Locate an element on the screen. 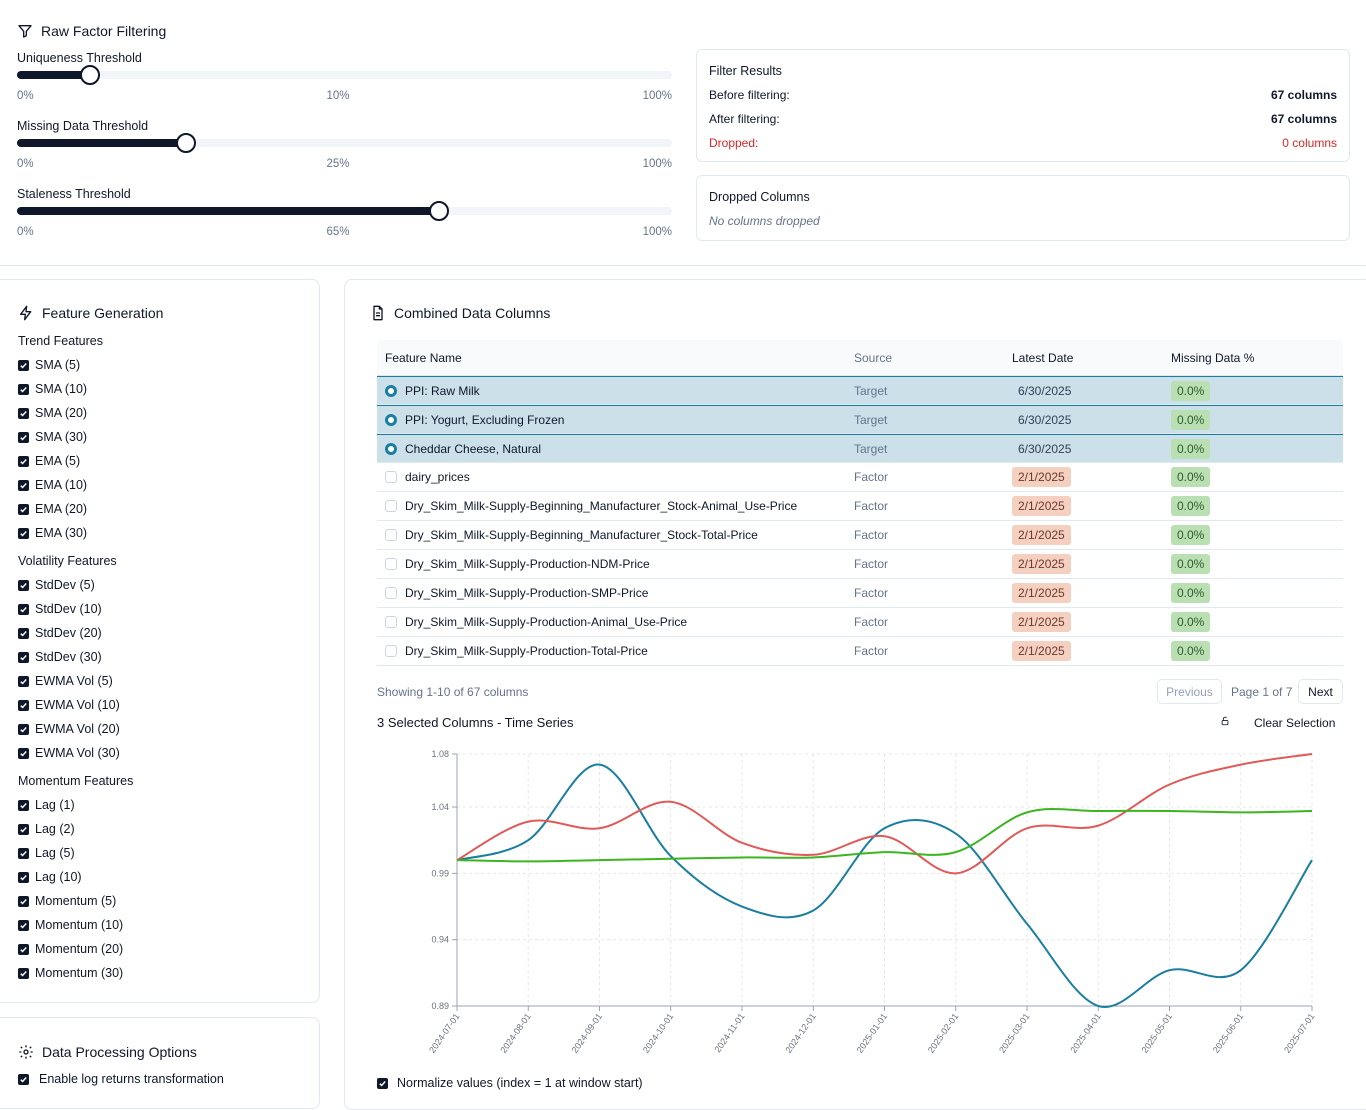 This screenshot has height=1110, width=1366. checkbox-momentum-10: Momentum (10) is located at coordinates (70, 925).